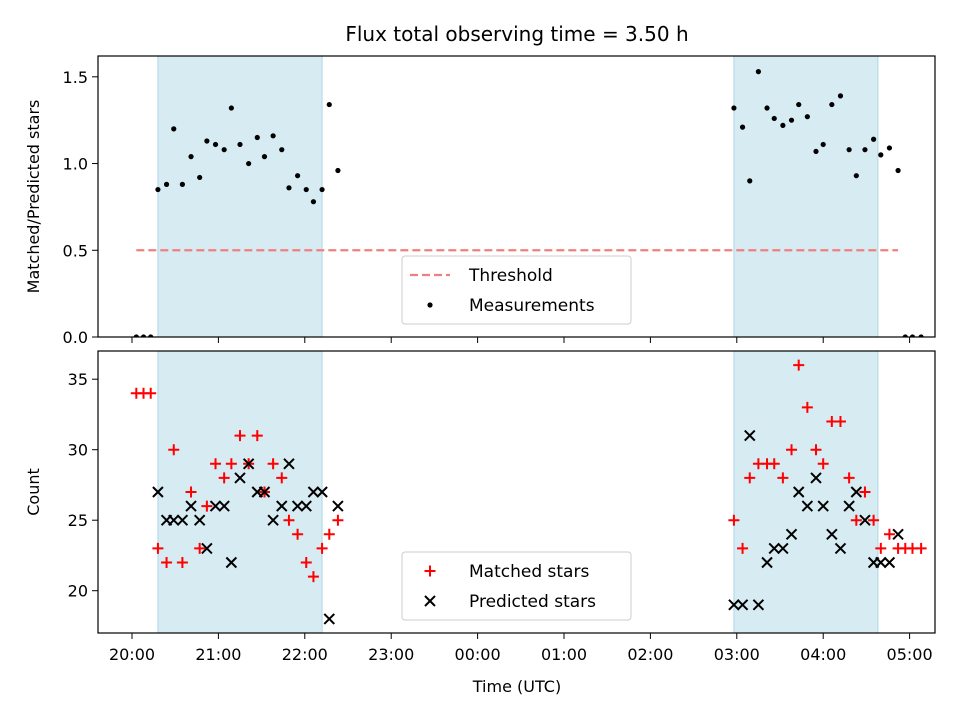 This screenshot has height=720, width=960. What do you see at coordinates (75, 337) in the screenshot?
I see `y-tick-label: 0.0` at bounding box center [75, 337].